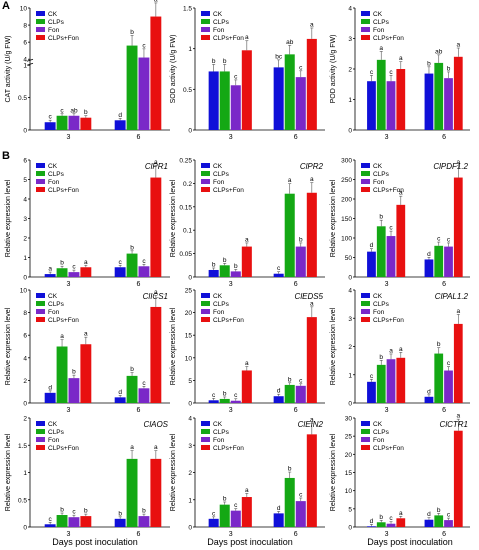  I want to click on y-axis-label: CAT activity (U/g FW), so click(8, 68).